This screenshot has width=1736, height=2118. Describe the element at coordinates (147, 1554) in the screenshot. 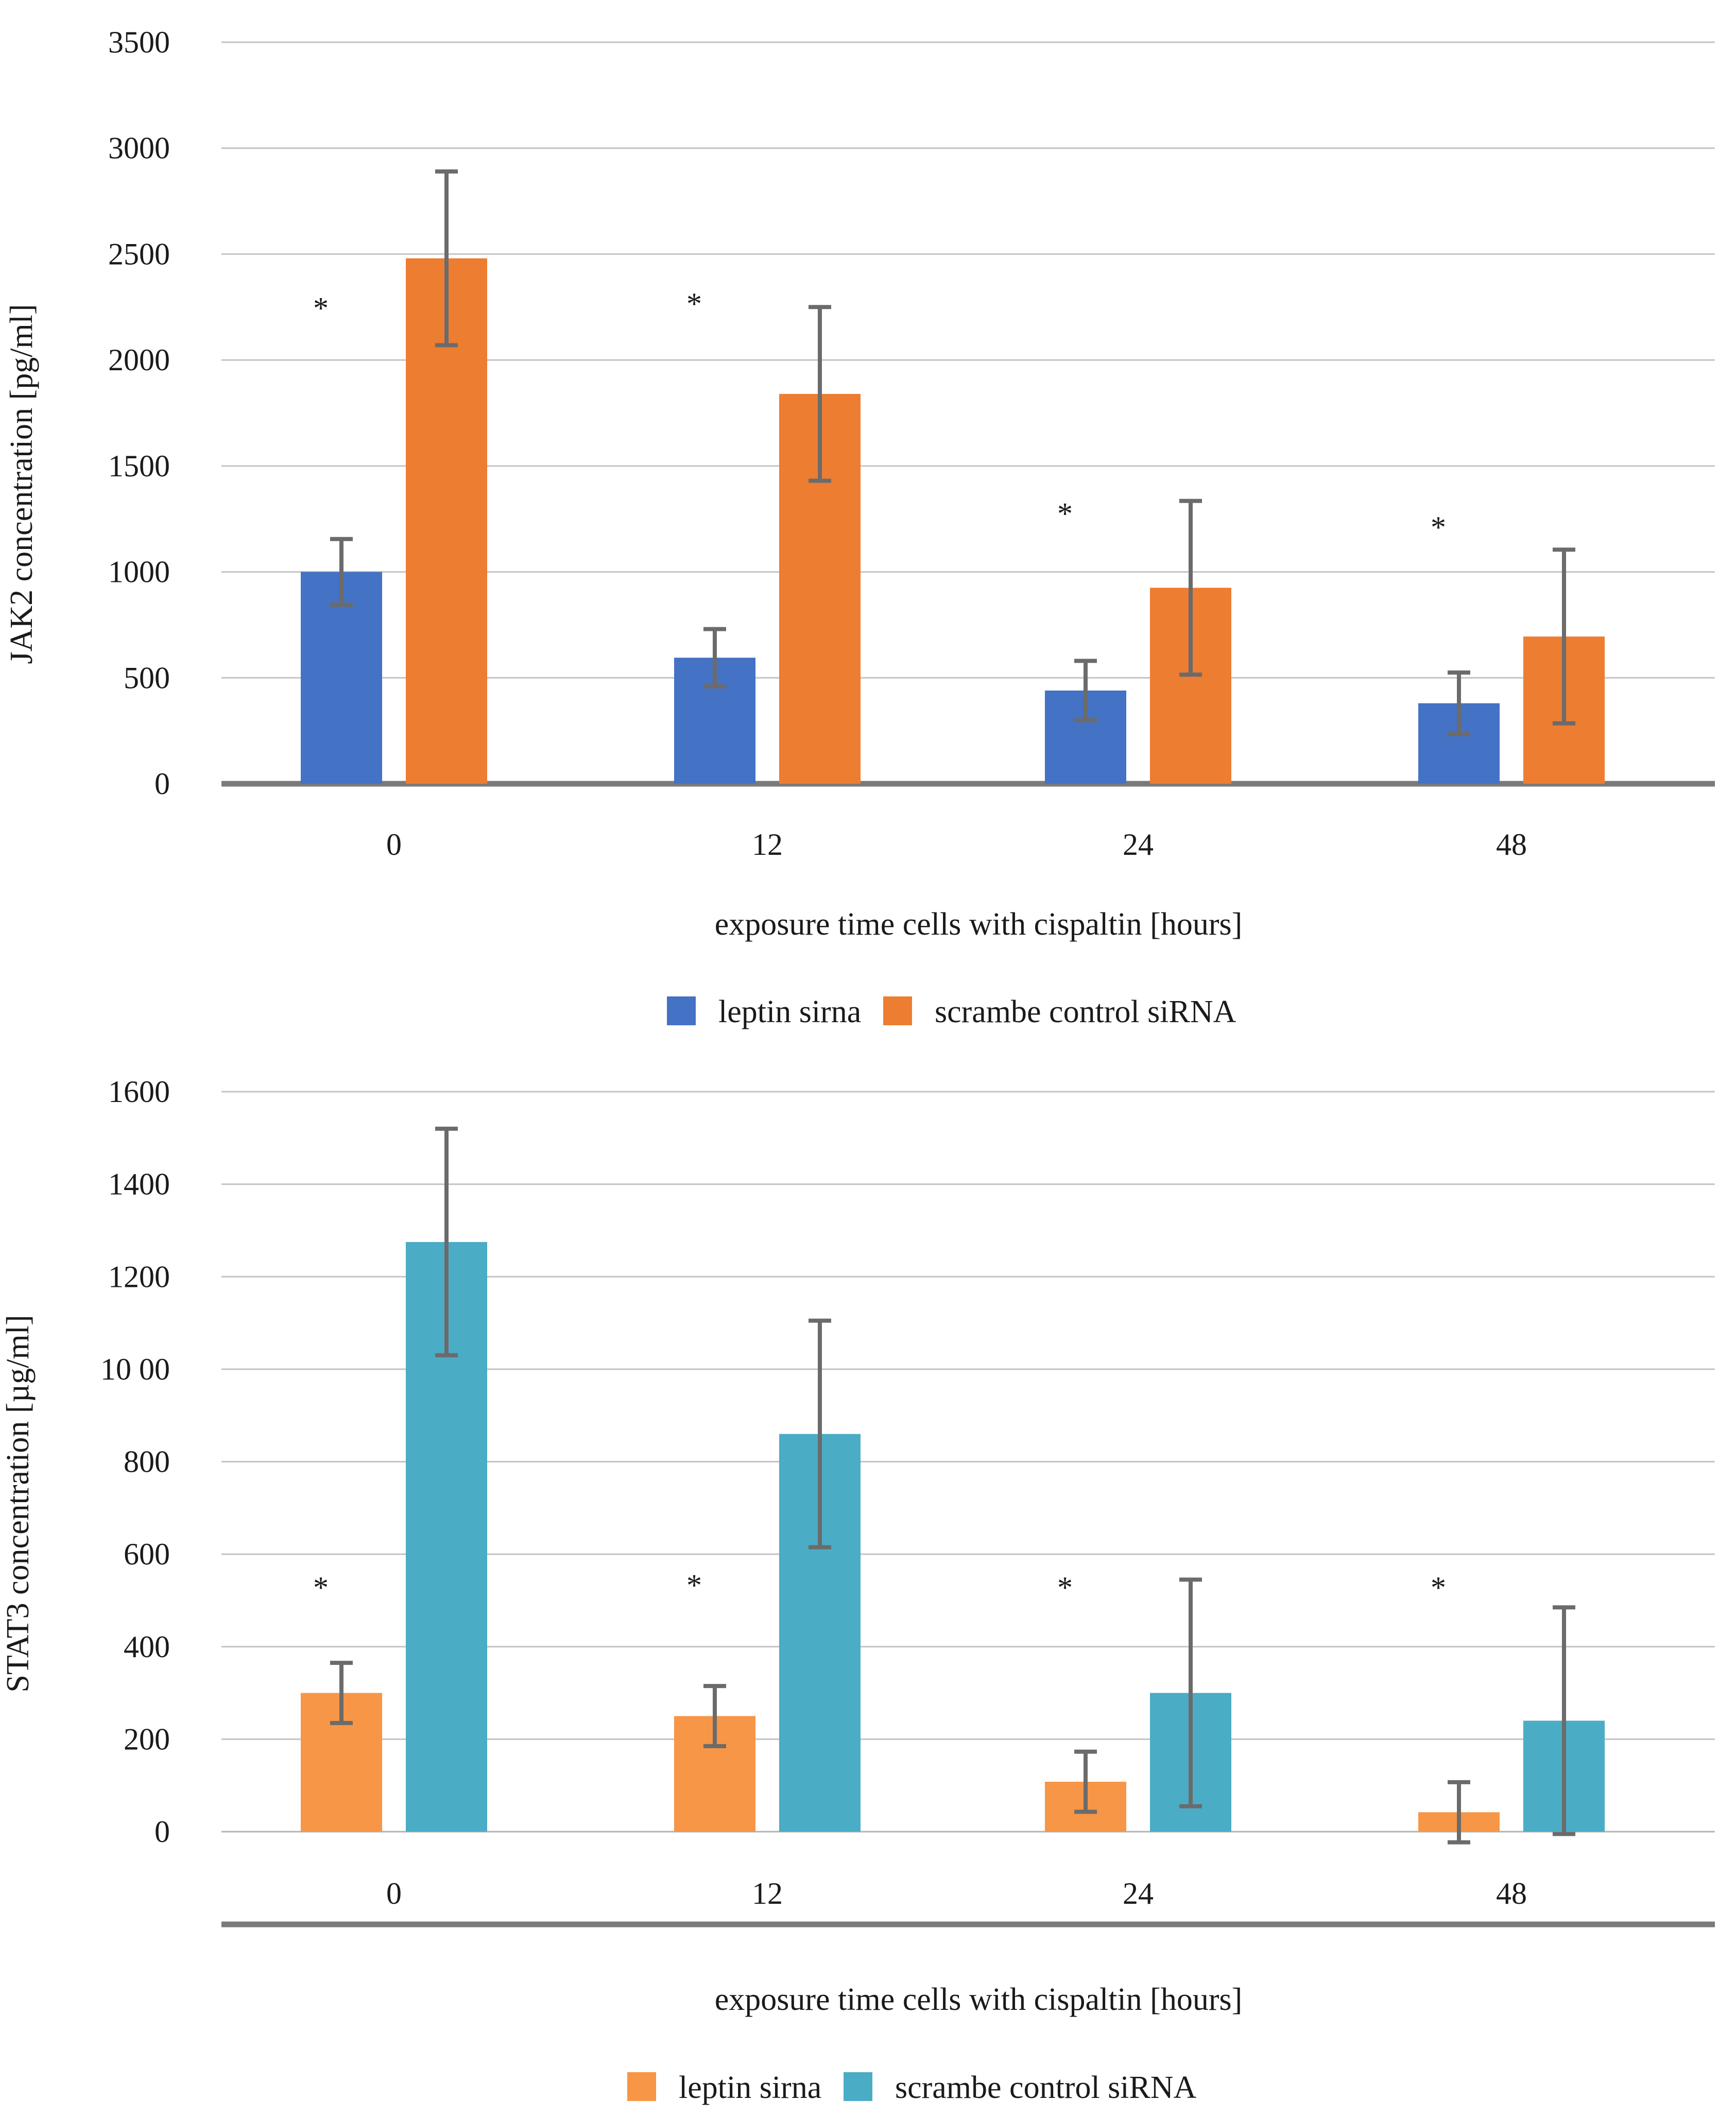

I see `y-tick-label: 600` at that location.